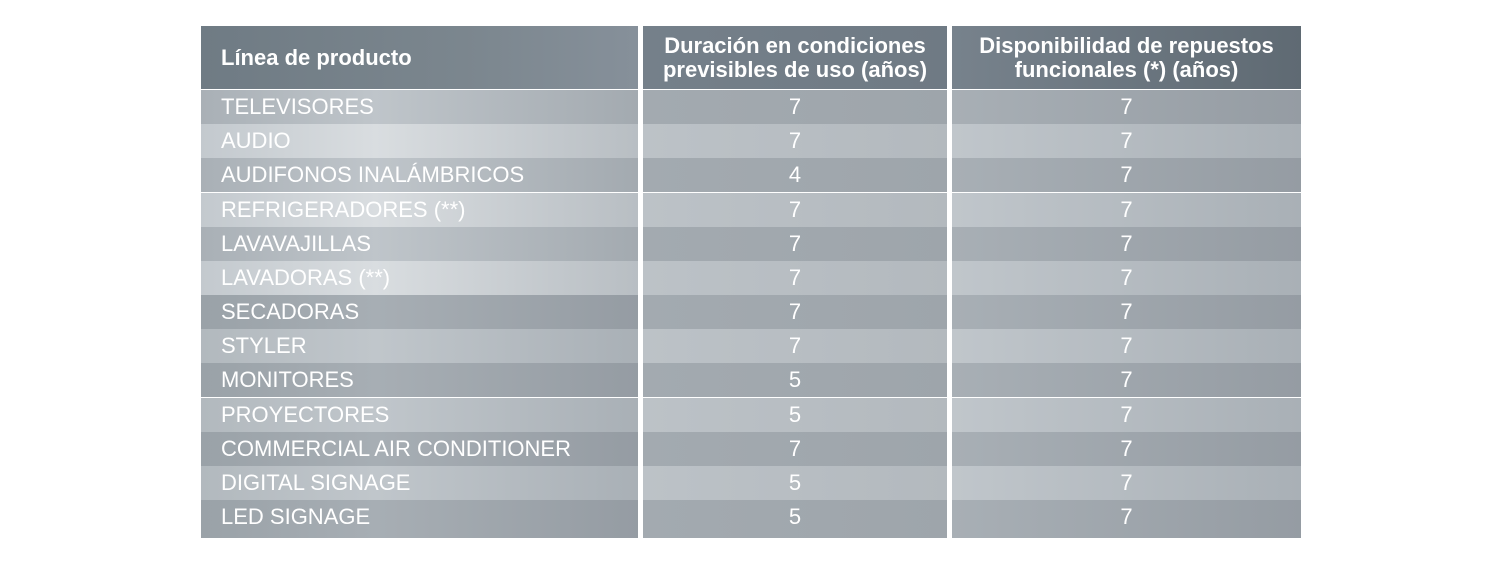 This screenshot has width=1500, height=567. Describe the element at coordinates (795, 69) in the screenshot. I see `header-duration-line-2: previsibles de uso (años)` at that location.